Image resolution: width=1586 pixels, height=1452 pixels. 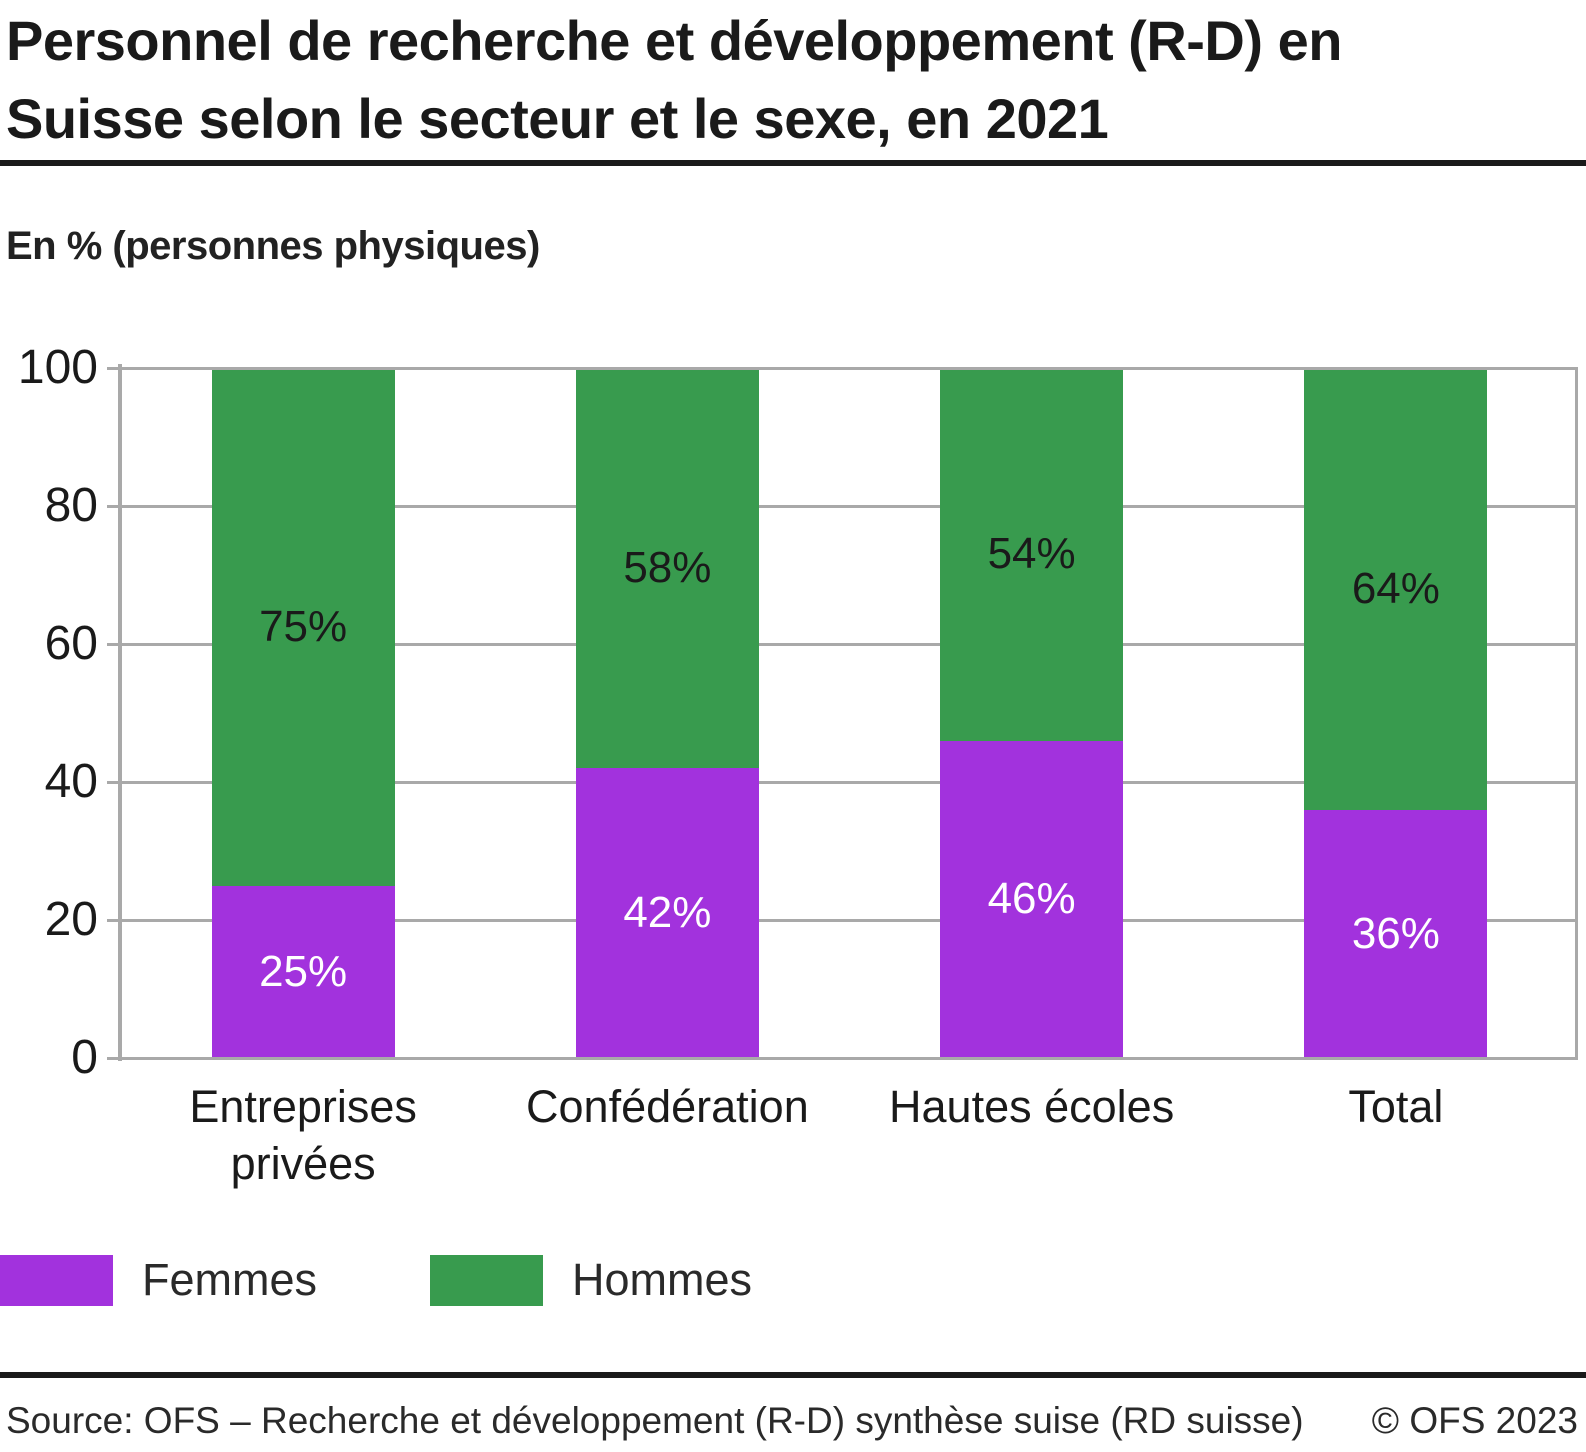 I want to click on legend-label-femmes: Femmes, so click(x=230, y=1279).